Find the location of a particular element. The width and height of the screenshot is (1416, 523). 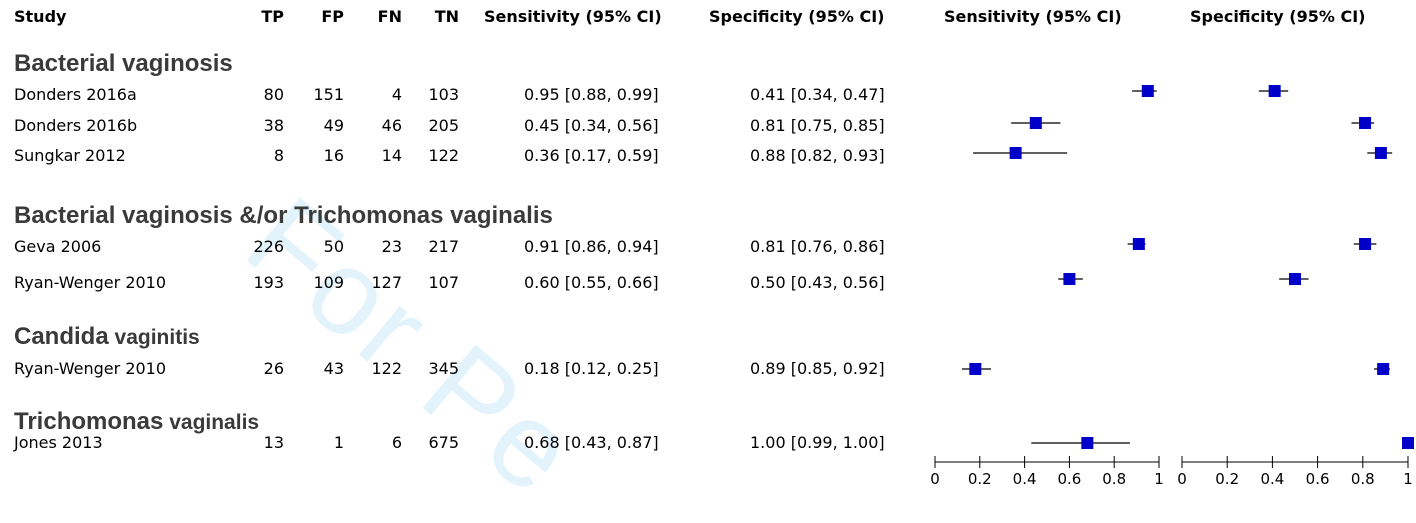

specificity-ci: 0.89 [0.85, 0.92] is located at coordinates (817, 368).